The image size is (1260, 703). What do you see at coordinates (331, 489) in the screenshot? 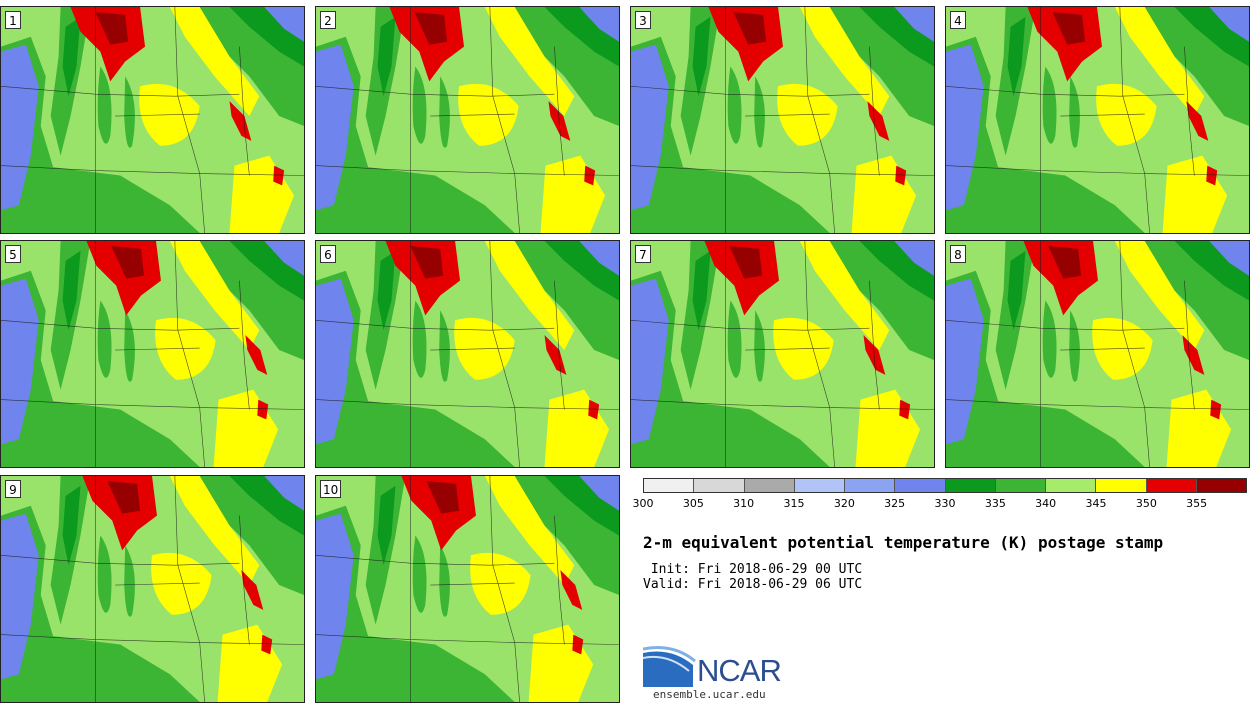
I see `panel-number: 10` at bounding box center [331, 489].